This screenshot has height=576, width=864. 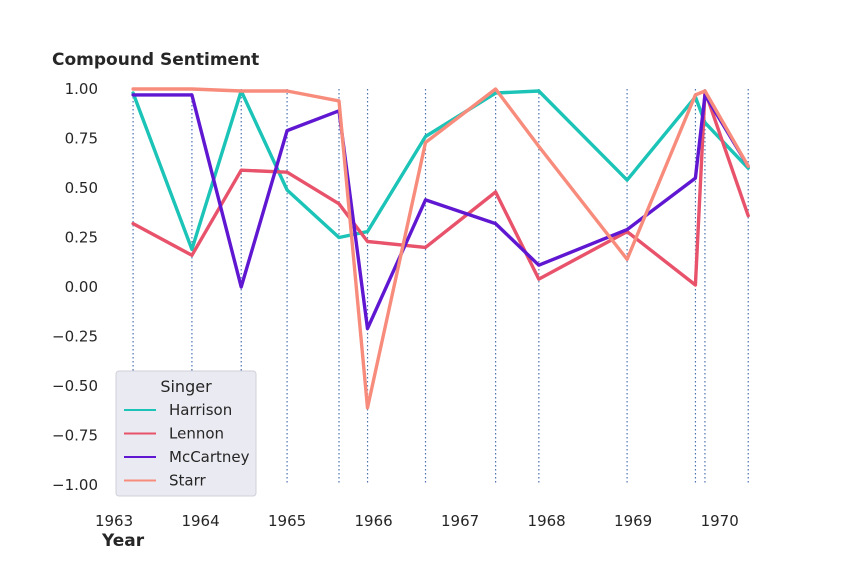 I want to click on y-tick-label: 0.50, so click(x=81, y=188).